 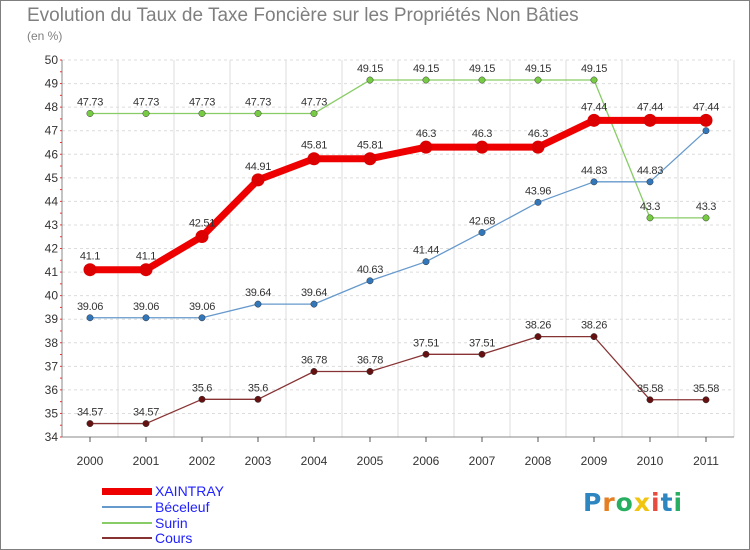 I want to click on brand-letter: x, so click(x=642, y=502).